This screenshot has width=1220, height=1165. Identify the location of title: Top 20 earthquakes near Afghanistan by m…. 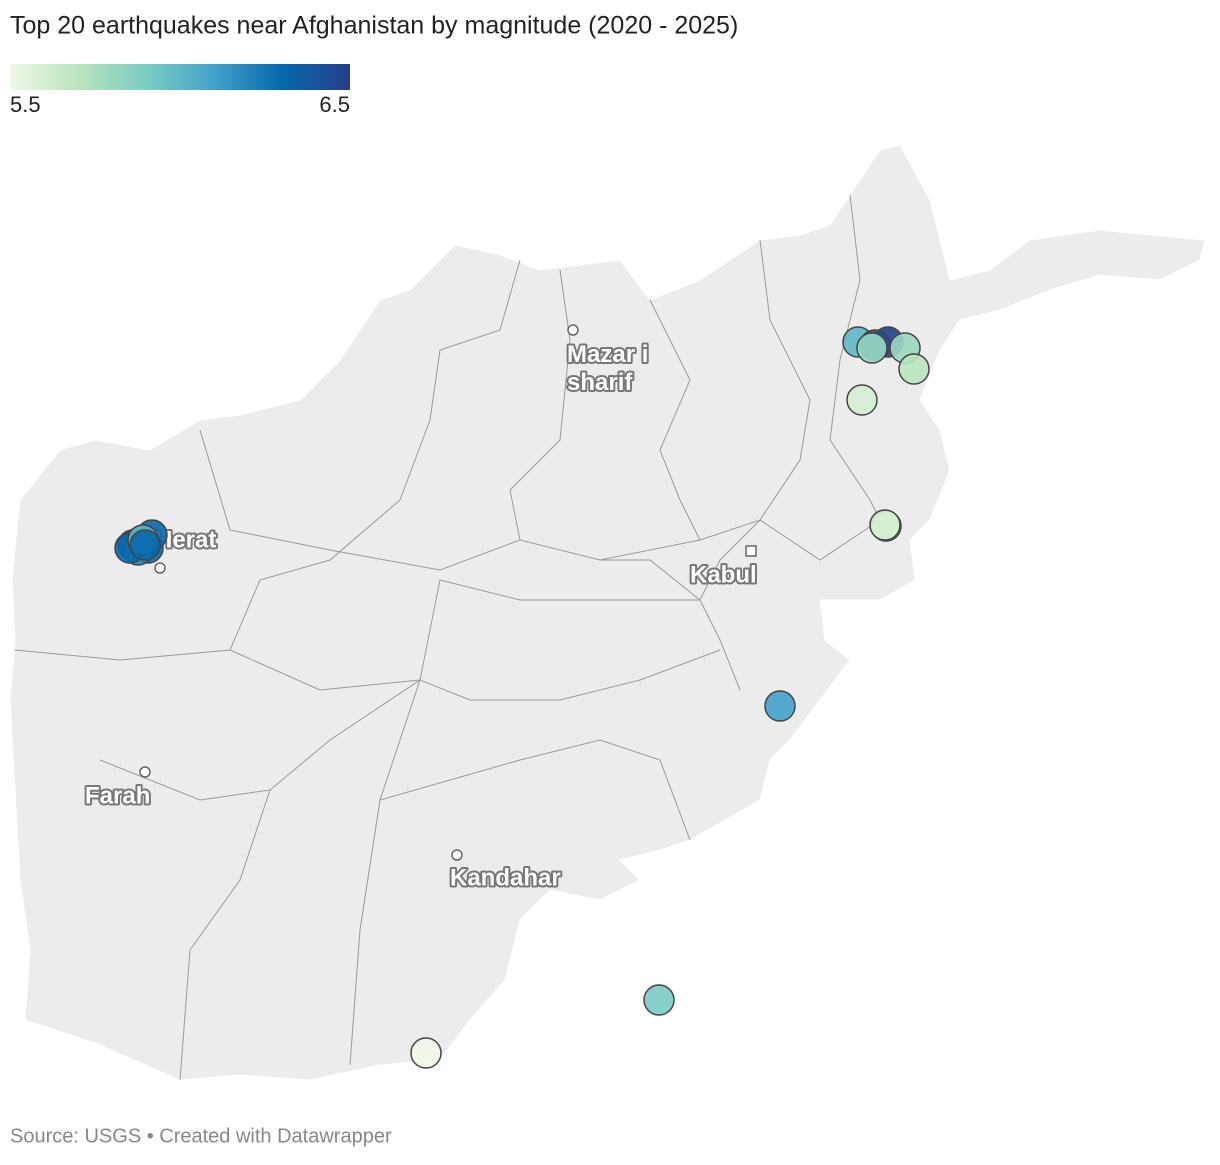
(374, 26).